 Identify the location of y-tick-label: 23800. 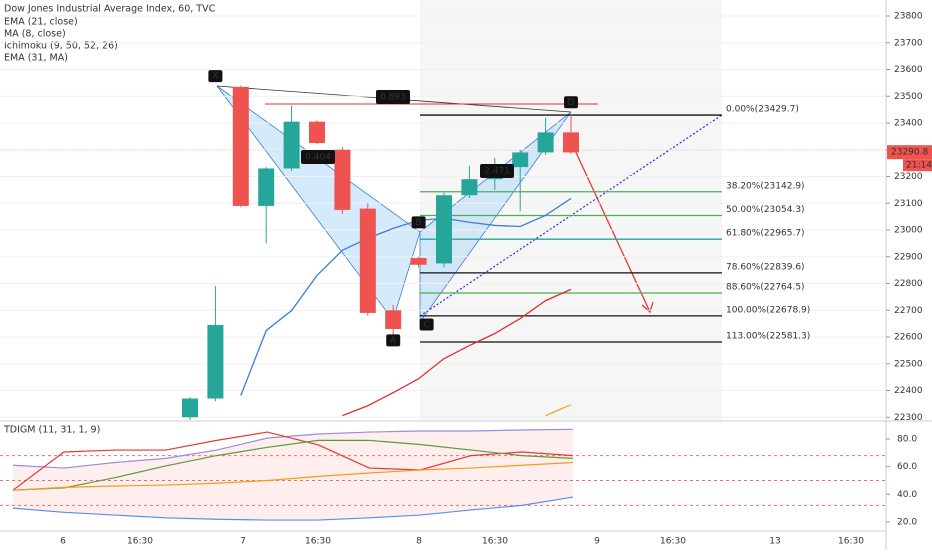
(908, 17).